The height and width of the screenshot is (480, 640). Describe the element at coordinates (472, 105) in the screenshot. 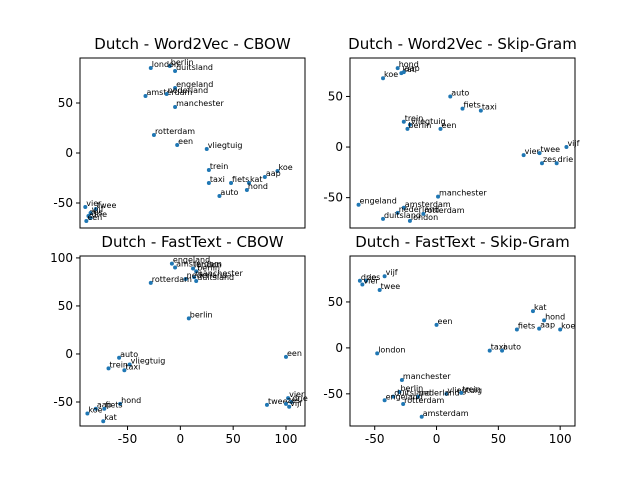

I see `point-label: fiets` at that location.